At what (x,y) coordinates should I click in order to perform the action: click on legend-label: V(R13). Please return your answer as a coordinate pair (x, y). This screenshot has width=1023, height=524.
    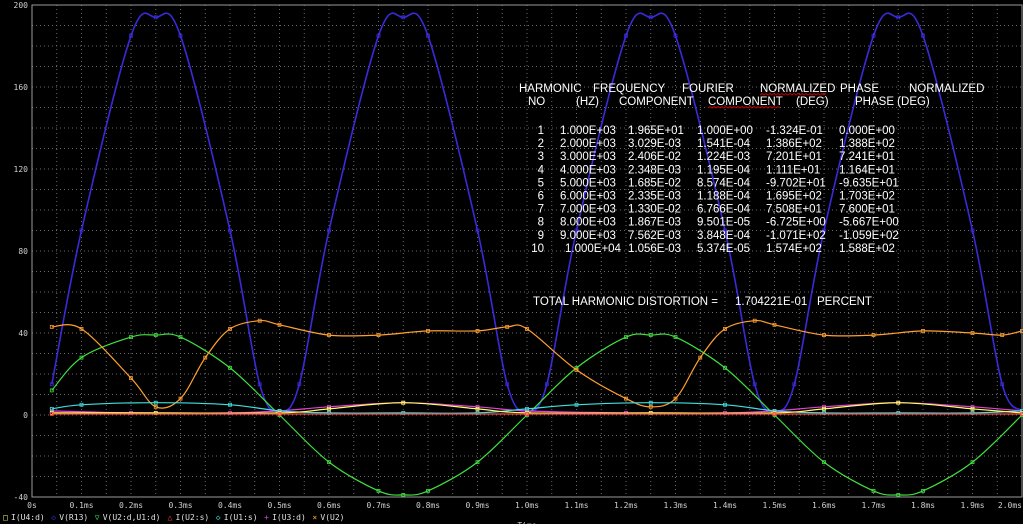
    Looking at the image, I should click on (73, 517).